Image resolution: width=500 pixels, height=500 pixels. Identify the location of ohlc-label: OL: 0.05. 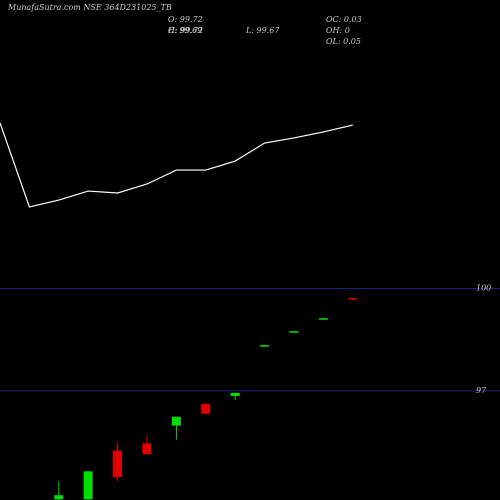
(343, 41).